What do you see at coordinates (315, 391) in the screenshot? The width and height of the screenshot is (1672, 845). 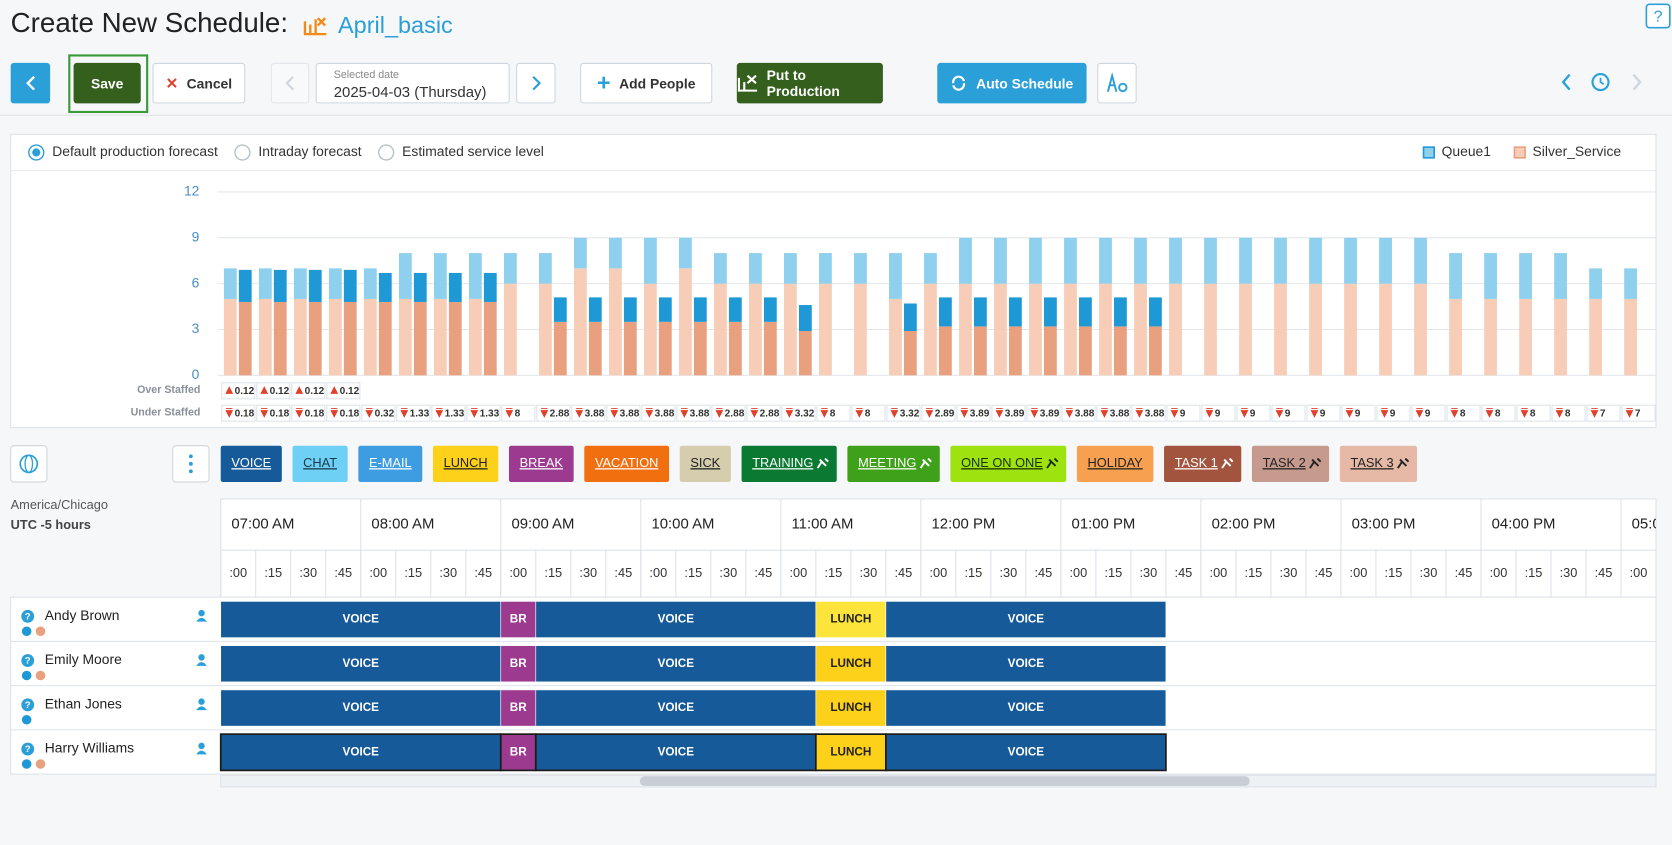 I see `staffing-value: 0.12` at bounding box center [315, 391].